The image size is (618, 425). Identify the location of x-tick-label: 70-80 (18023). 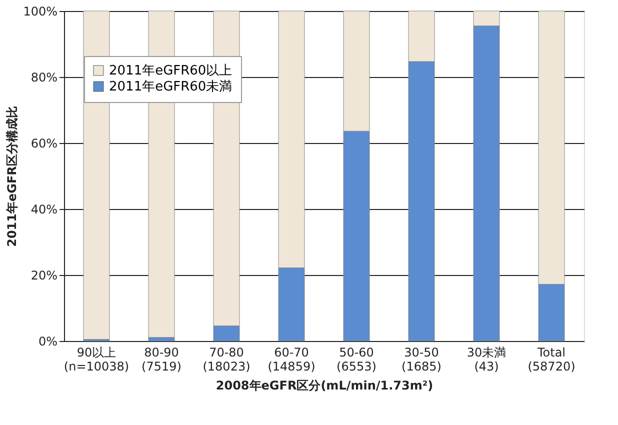
(226, 360).